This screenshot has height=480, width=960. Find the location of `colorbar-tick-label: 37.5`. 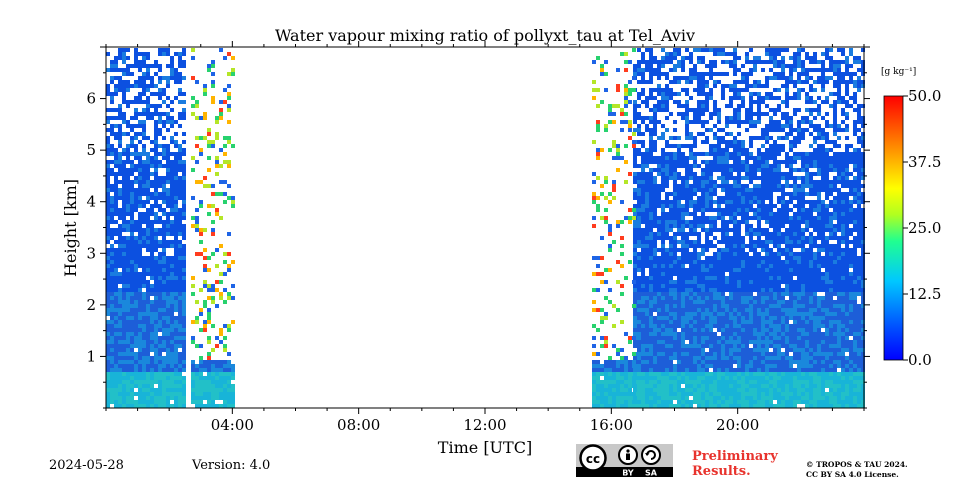

colorbar-tick-label: 37.5 is located at coordinates (924, 162).